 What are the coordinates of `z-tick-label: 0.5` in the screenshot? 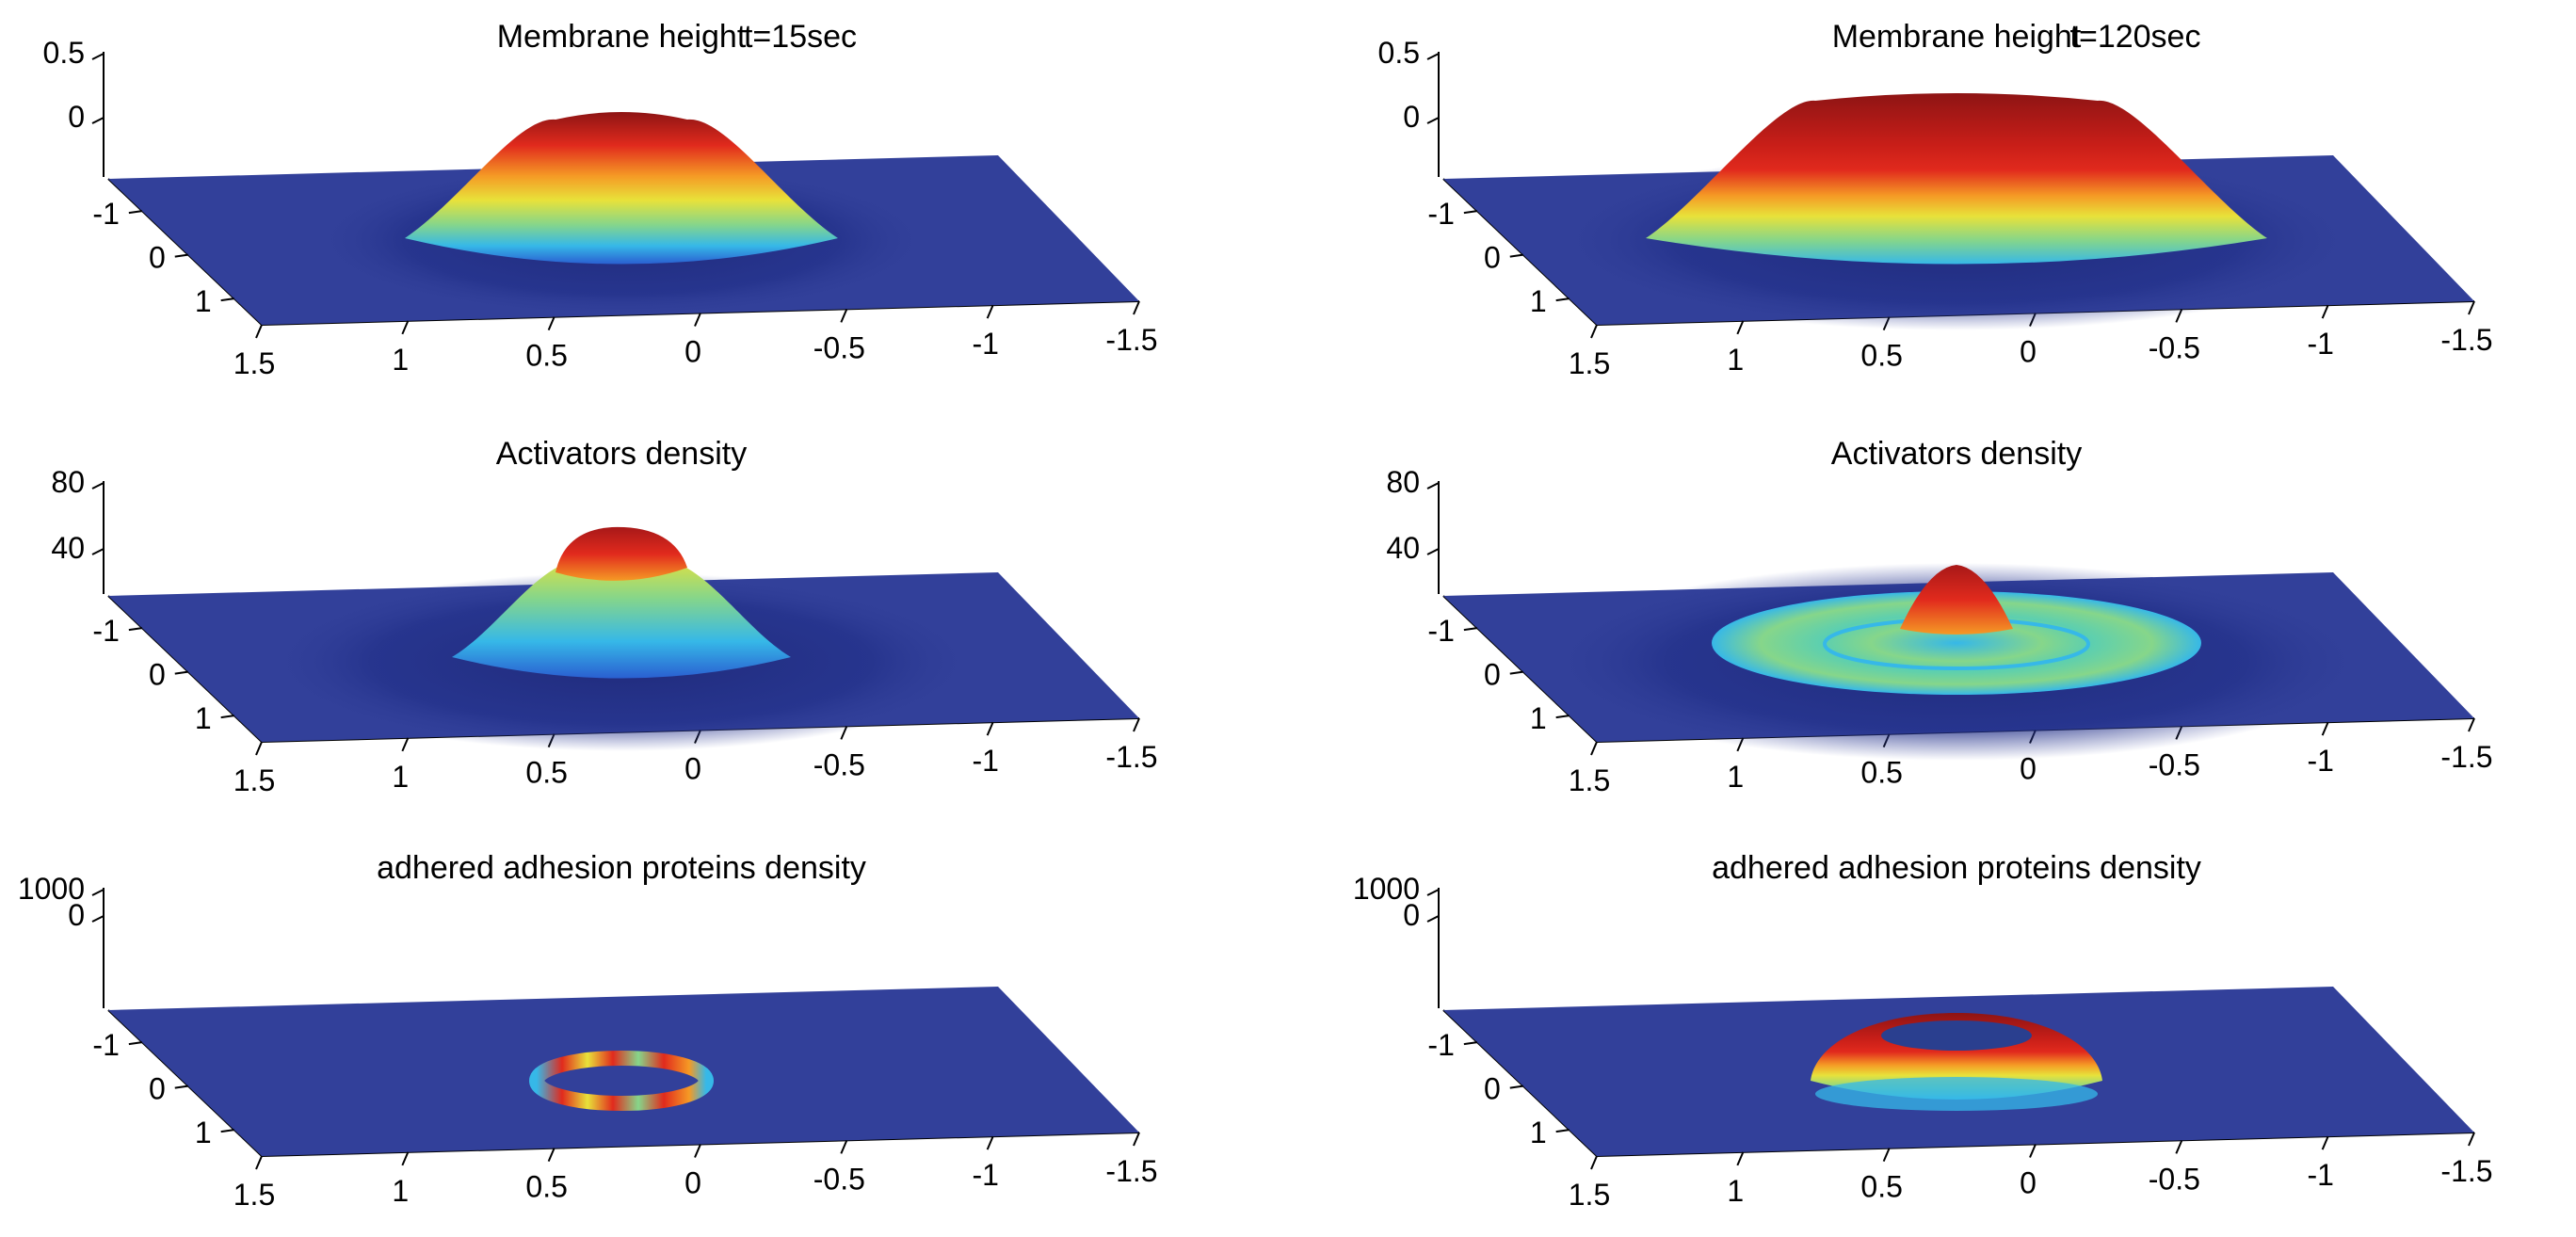 It's located at (64, 53).